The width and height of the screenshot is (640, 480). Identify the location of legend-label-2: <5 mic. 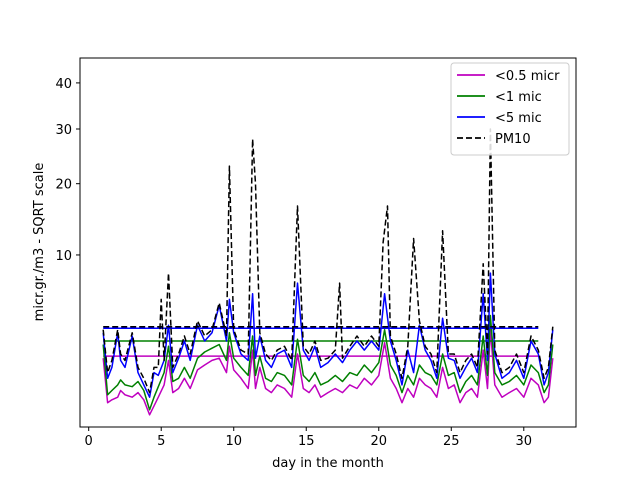
(518, 118).